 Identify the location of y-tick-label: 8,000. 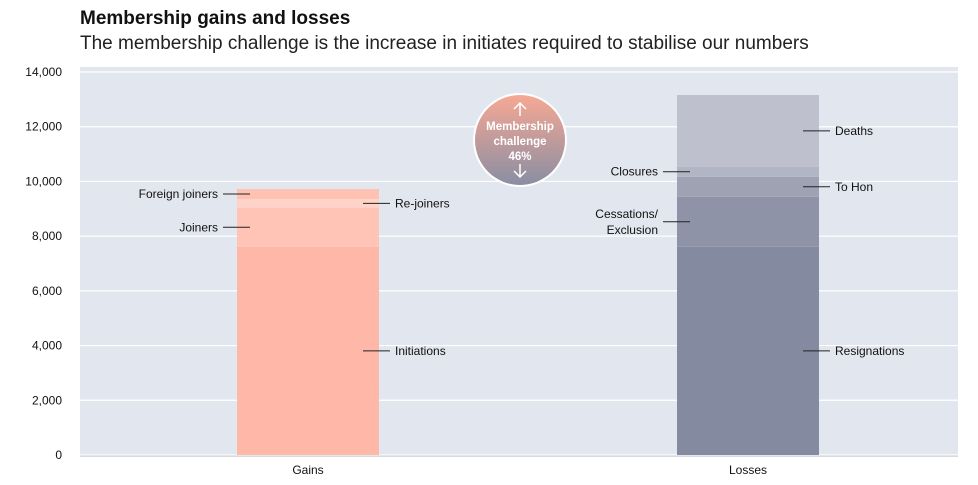
(47, 236).